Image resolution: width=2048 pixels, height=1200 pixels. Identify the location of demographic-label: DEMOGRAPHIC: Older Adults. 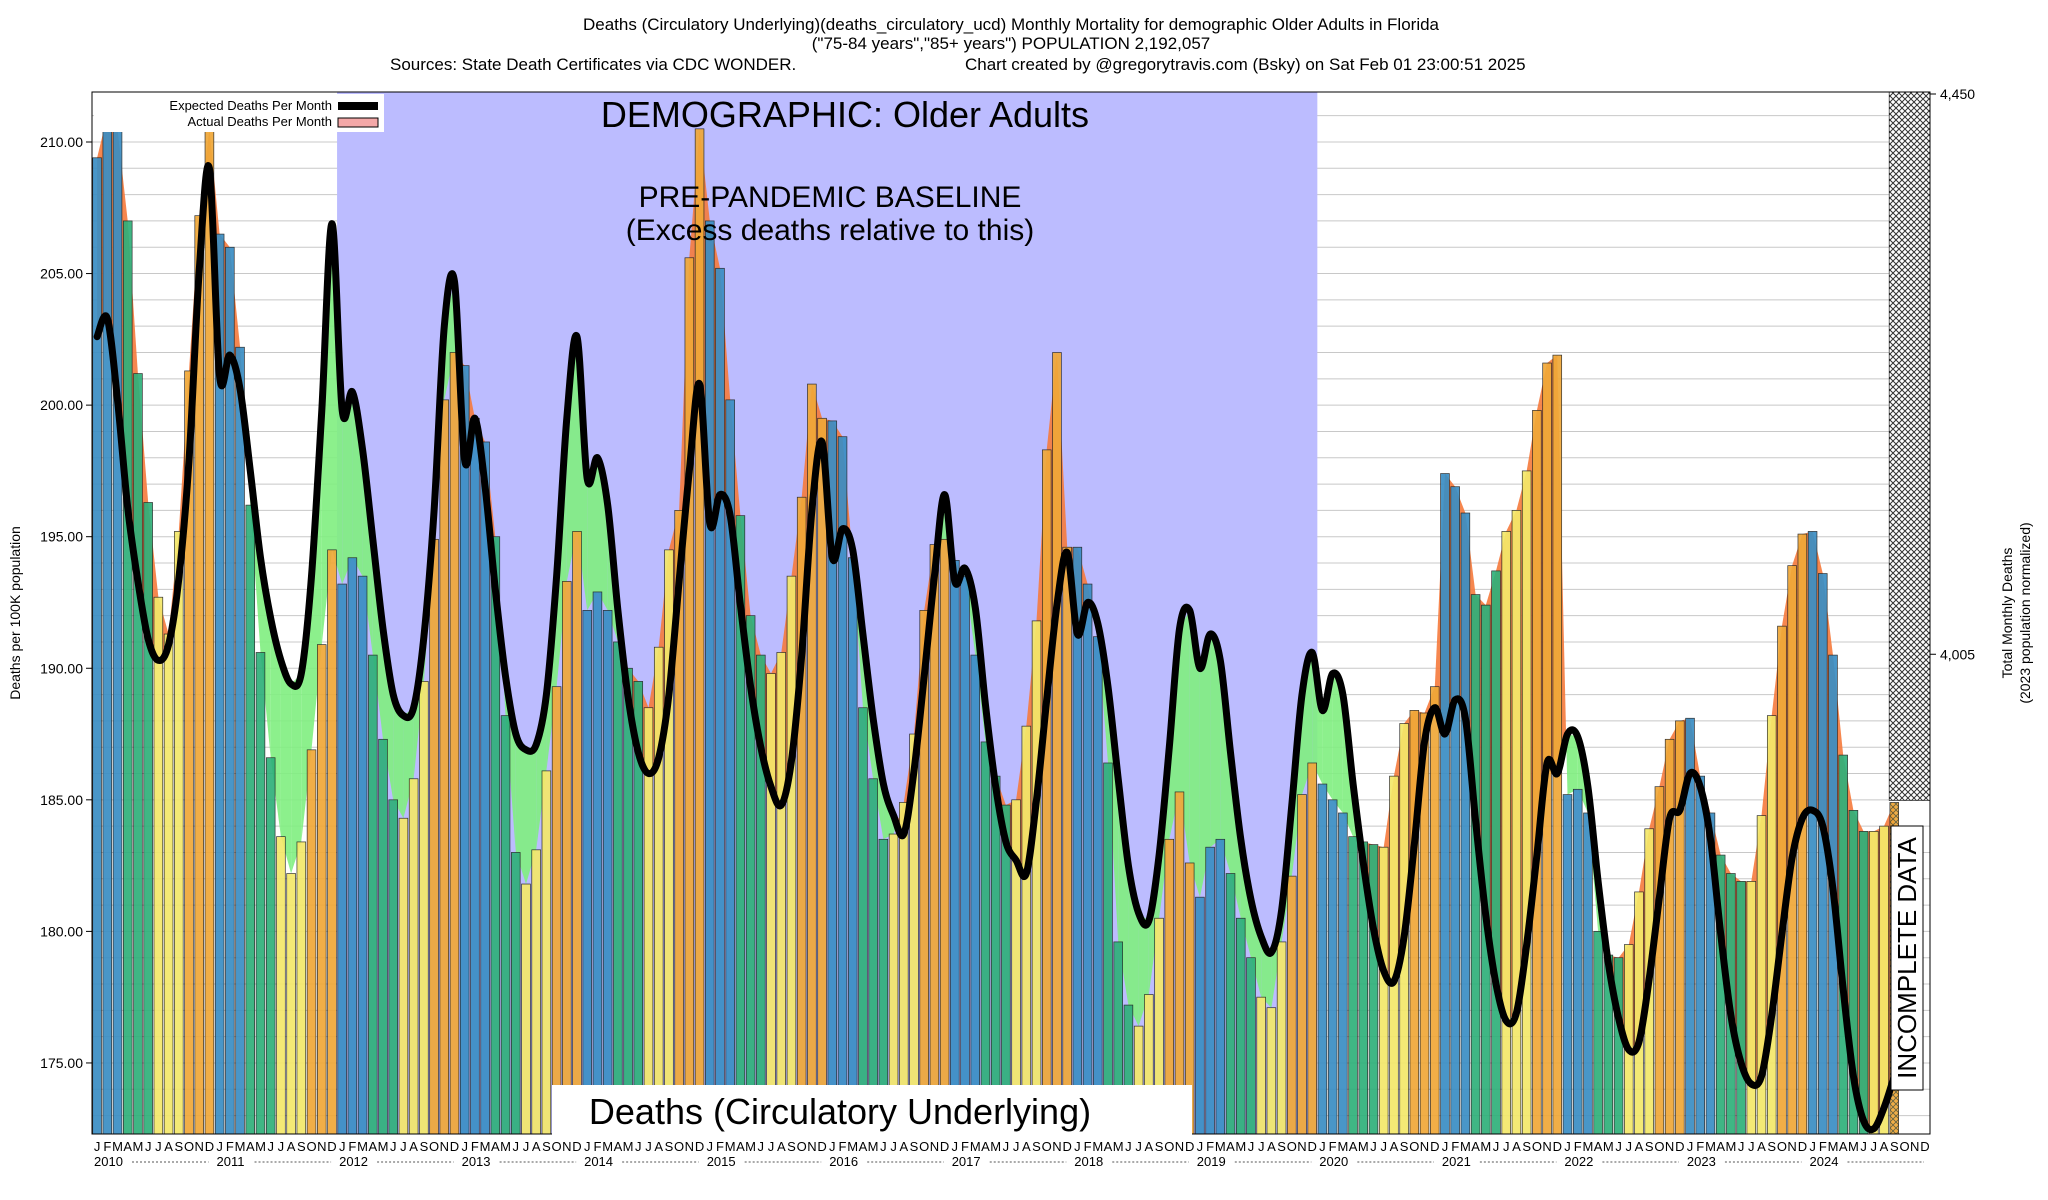
(845, 114).